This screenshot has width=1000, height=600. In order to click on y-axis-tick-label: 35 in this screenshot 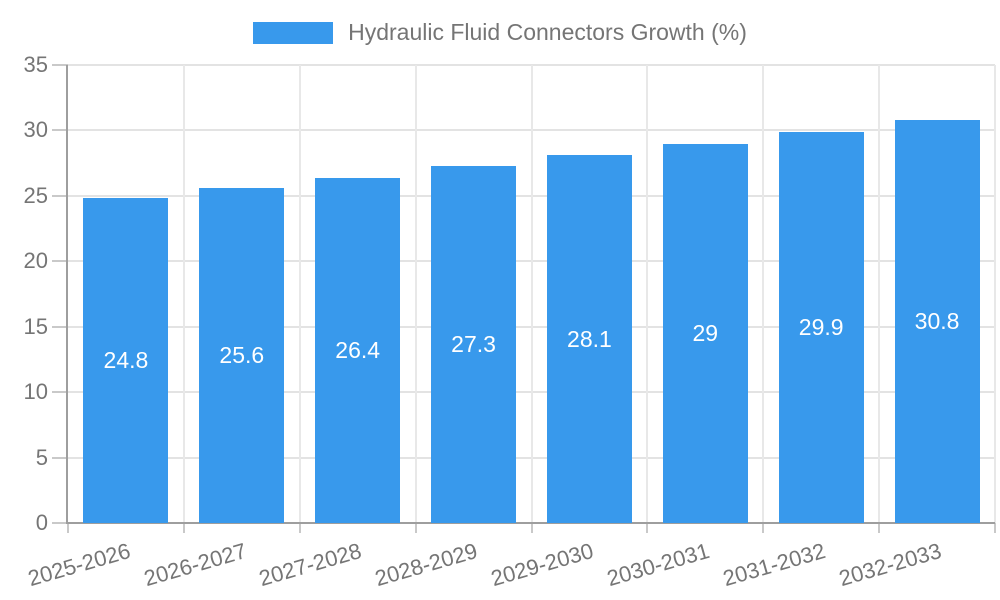, I will do `click(35, 64)`.